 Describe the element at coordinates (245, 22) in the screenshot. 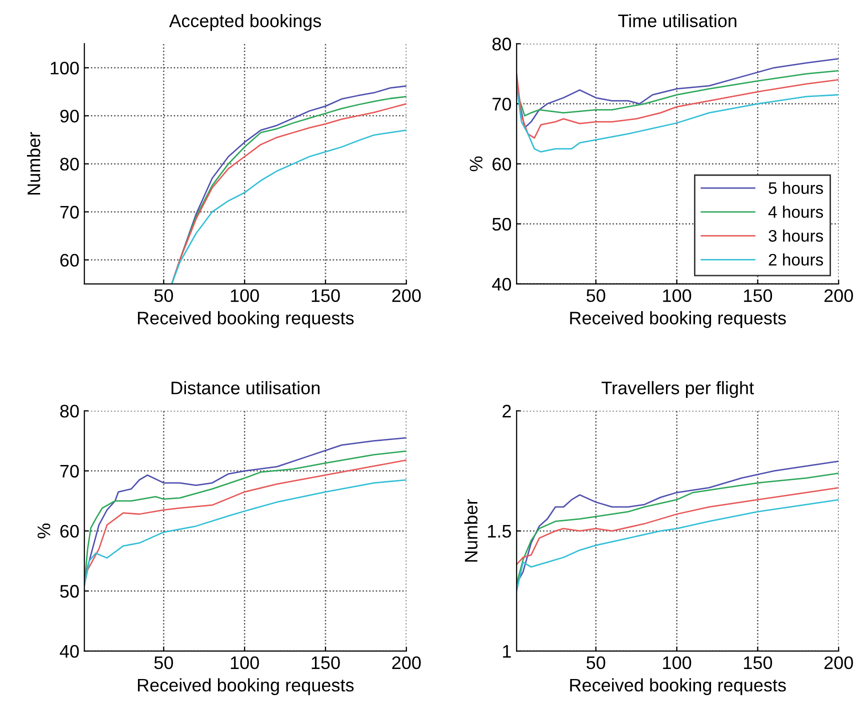

I see `chart-title: Accepted bookings` at that location.